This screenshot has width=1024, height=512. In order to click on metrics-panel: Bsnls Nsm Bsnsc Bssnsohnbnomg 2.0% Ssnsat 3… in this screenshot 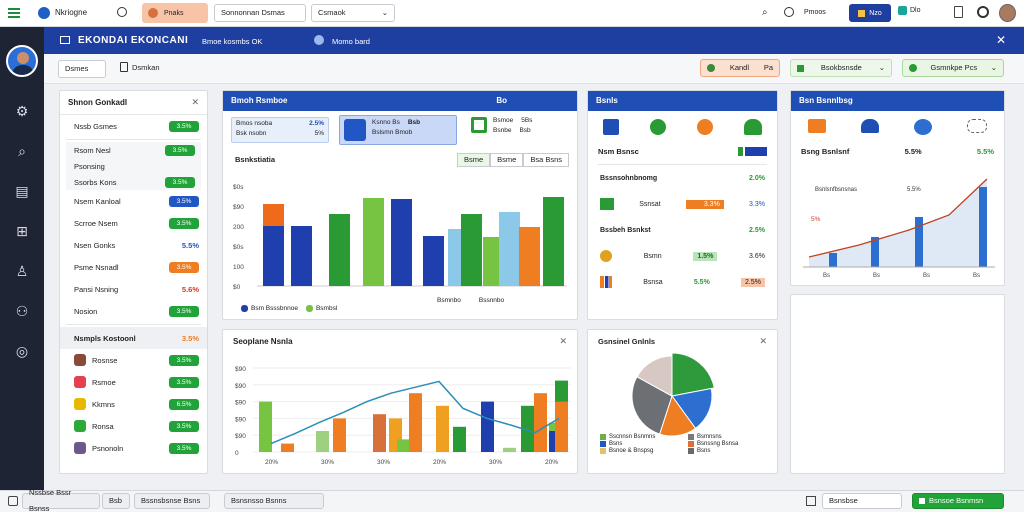, I will do `click(682, 205)`.